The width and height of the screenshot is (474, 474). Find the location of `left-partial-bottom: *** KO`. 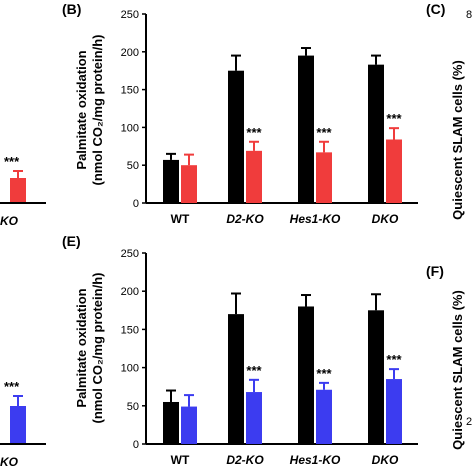

left-partial-bottom: *** KO is located at coordinates (23, 424).